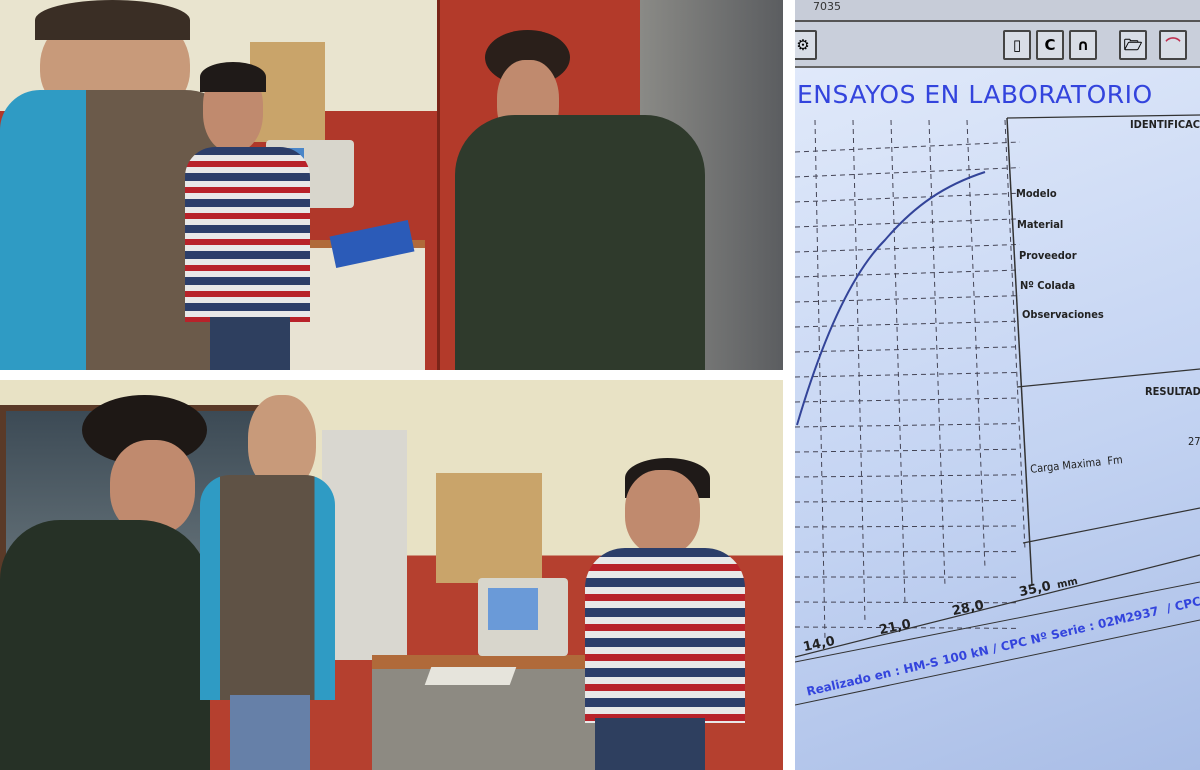 This screenshot has height=770, width=1200. What do you see at coordinates (975, 94) in the screenshot?
I see `screen-title: ENSAYOS EN LABORATORIO` at bounding box center [975, 94].